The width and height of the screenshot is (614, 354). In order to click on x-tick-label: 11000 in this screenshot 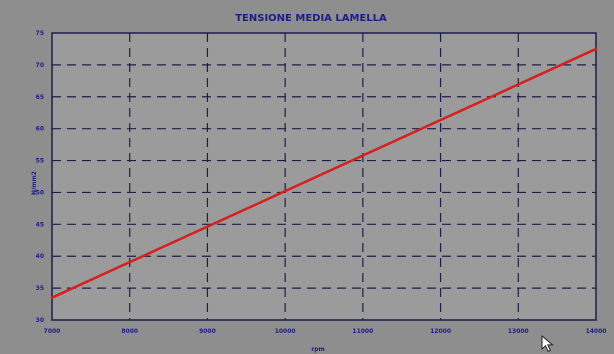, I will do `click(362, 331)`.